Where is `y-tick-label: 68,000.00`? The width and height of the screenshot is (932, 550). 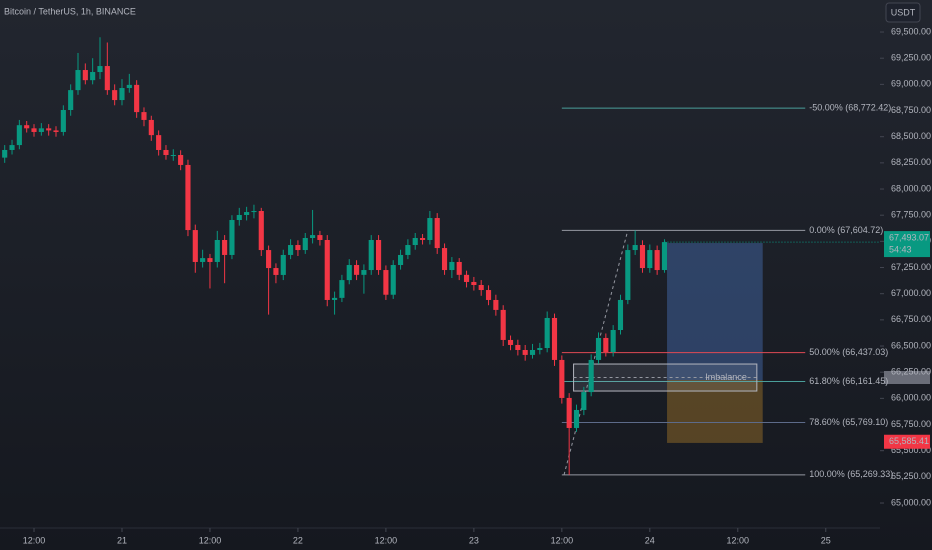
y-tick-label: 68,000.00 is located at coordinates (911, 188).